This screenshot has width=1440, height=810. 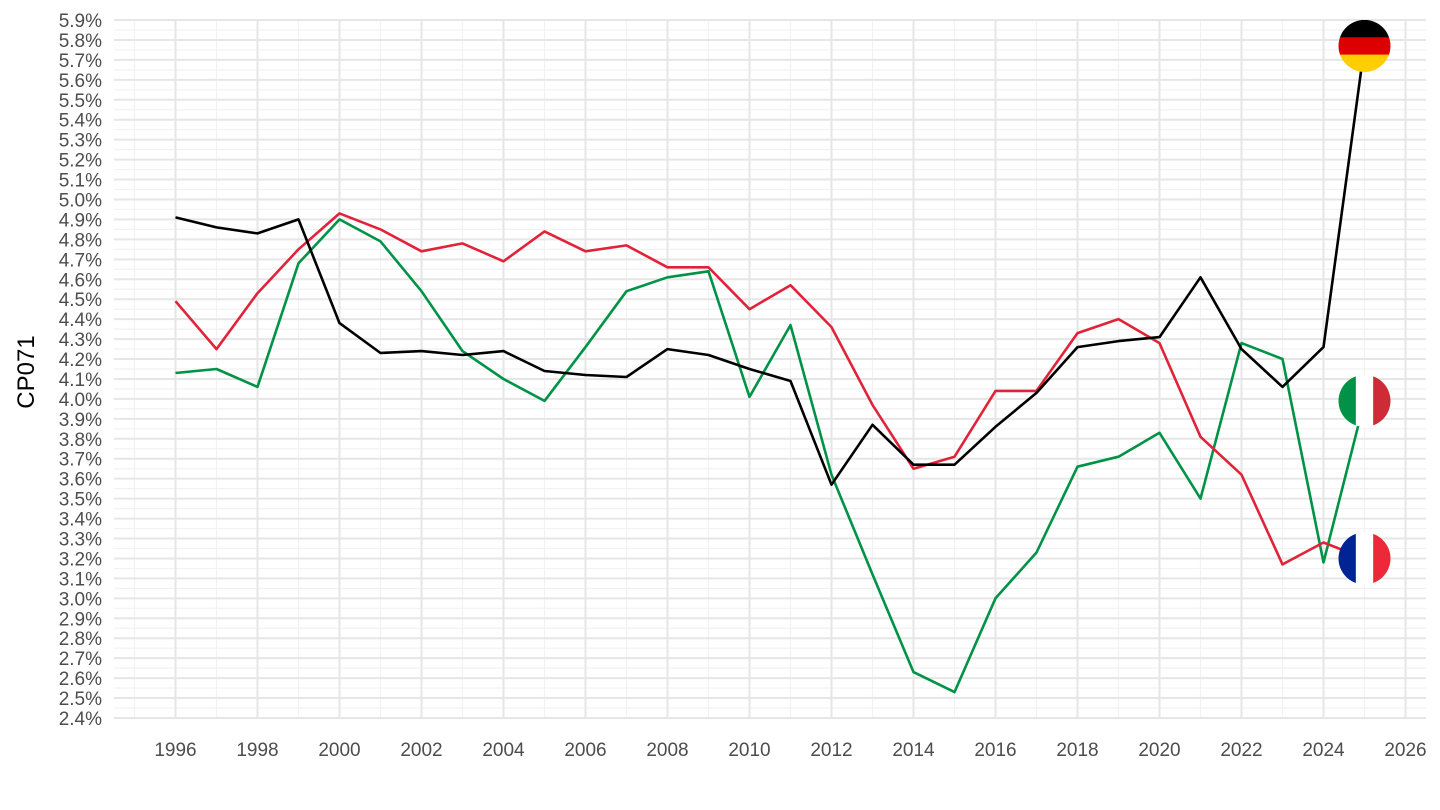 I want to click on x-tick-label: 2008, so click(x=667, y=750).